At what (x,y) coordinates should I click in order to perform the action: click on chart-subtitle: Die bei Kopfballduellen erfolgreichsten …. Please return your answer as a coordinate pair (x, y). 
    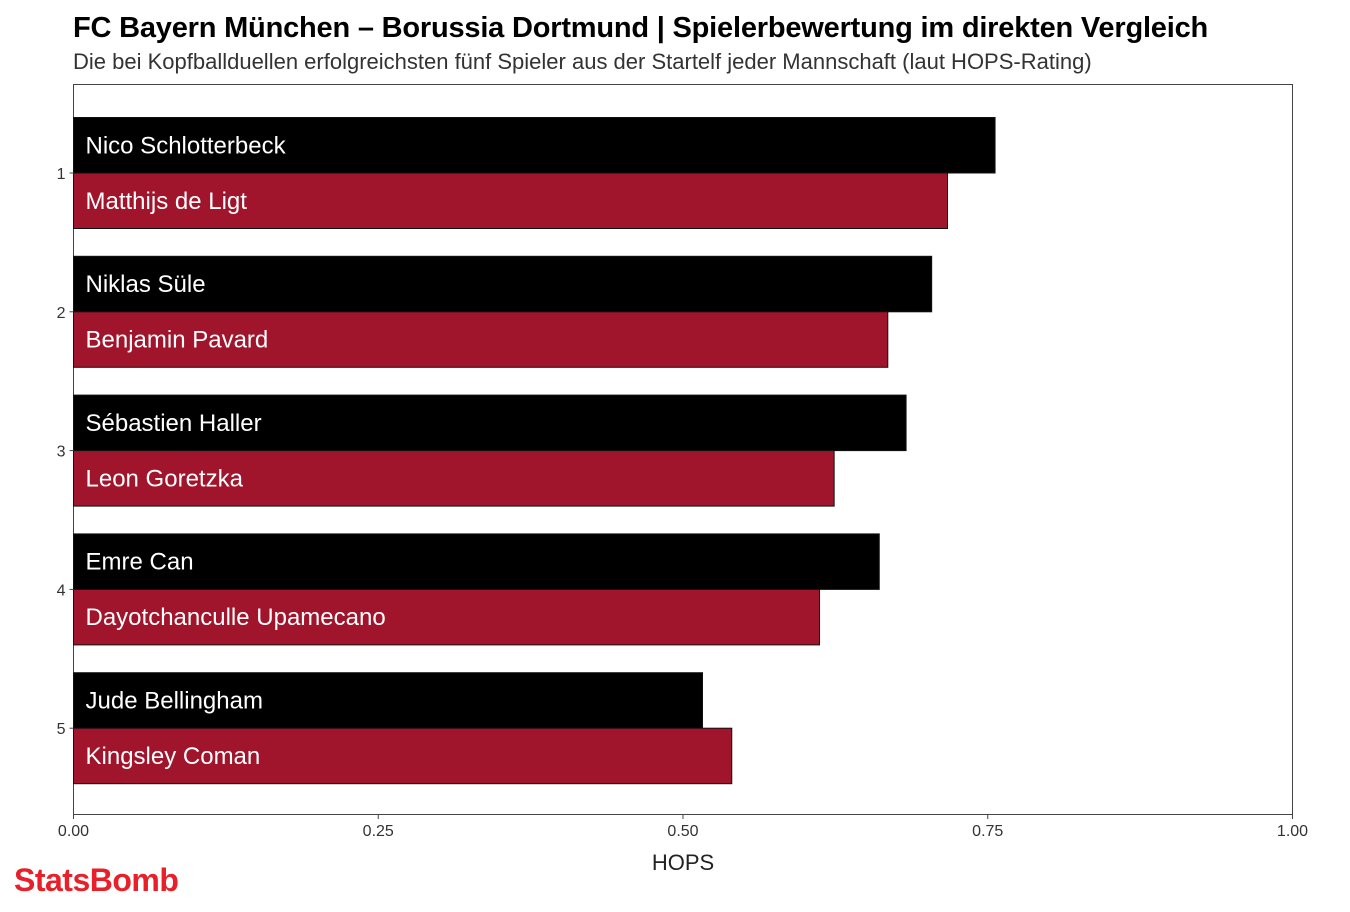
    Looking at the image, I should click on (582, 61).